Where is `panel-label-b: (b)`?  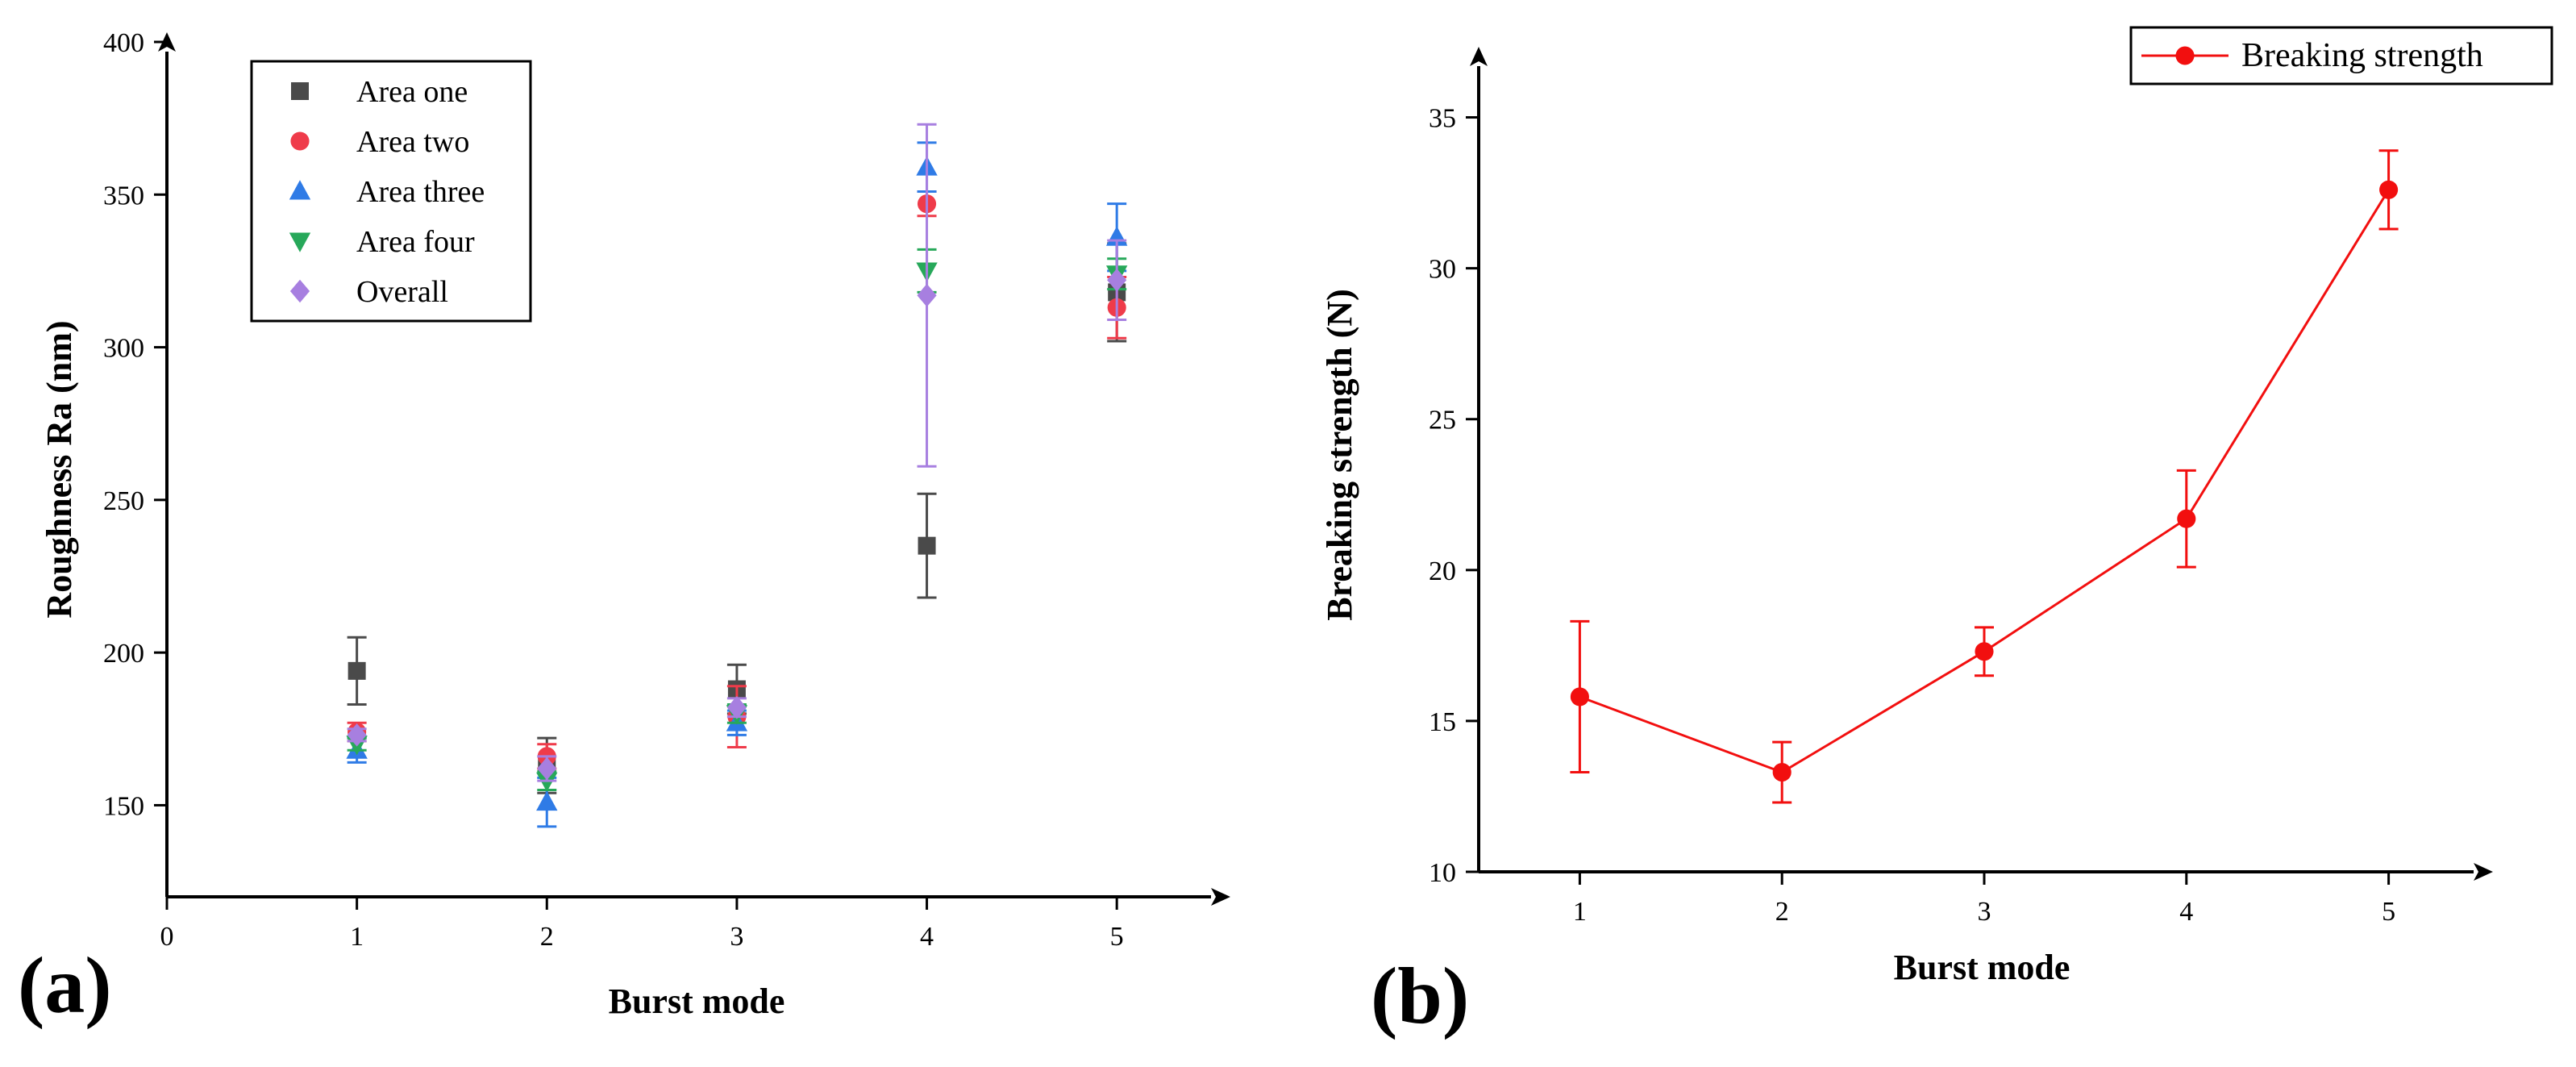
panel-label-b: (b) is located at coordinates (1420, 995).